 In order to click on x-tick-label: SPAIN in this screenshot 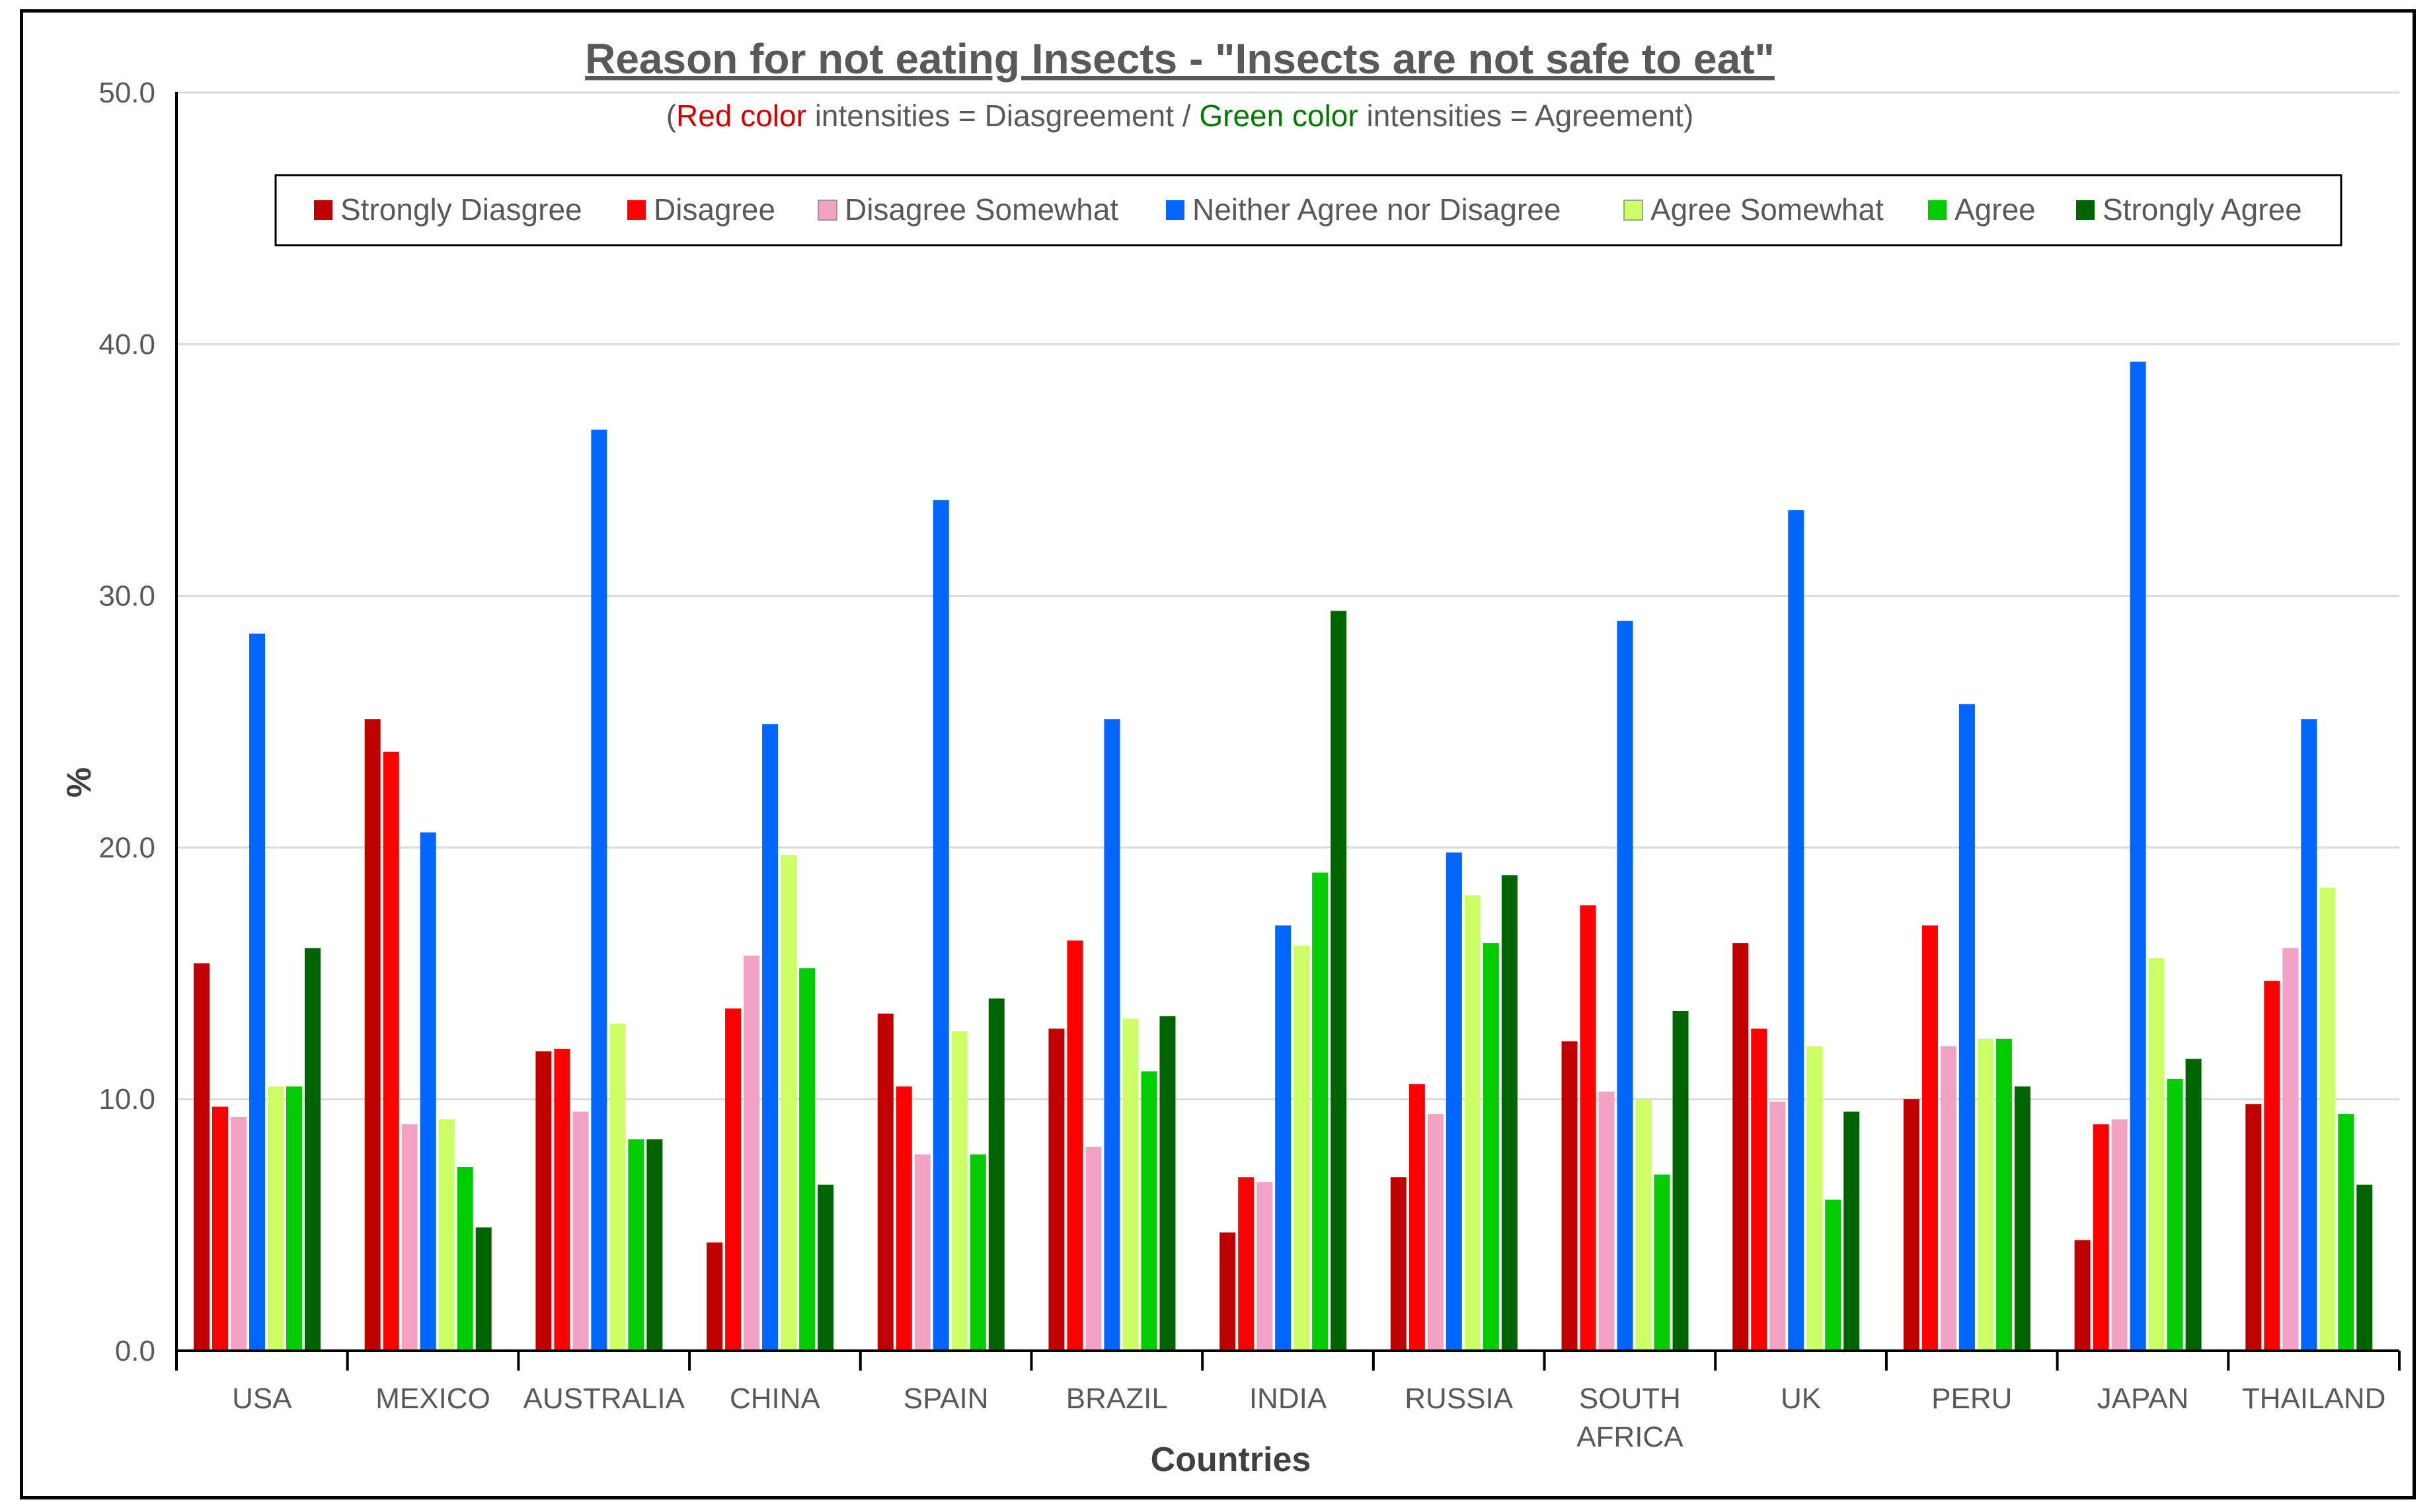, I will do `click(947, 1398)`.